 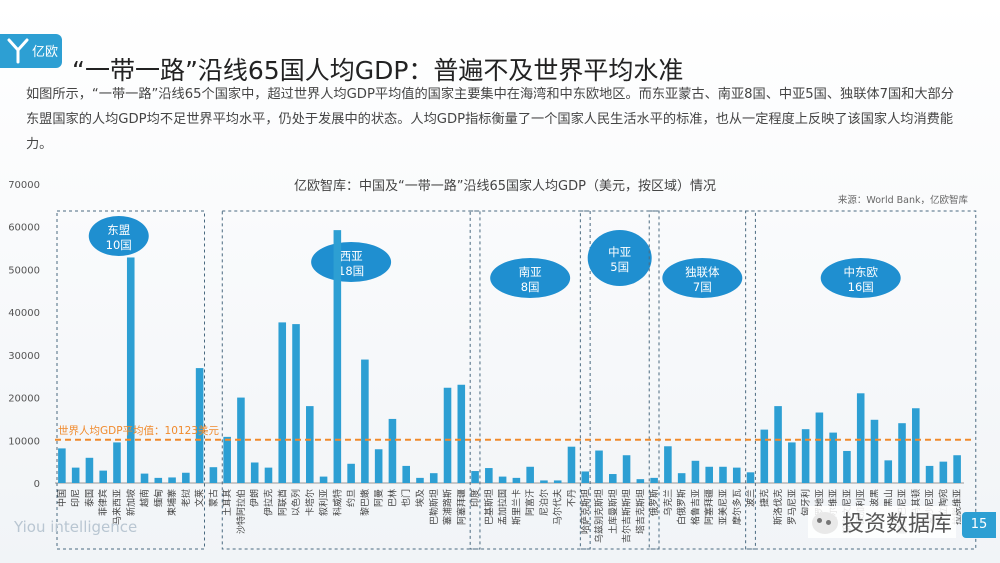 I want to click on x-tick-label: 摩尔多瓦, so click(x=737, y=507).